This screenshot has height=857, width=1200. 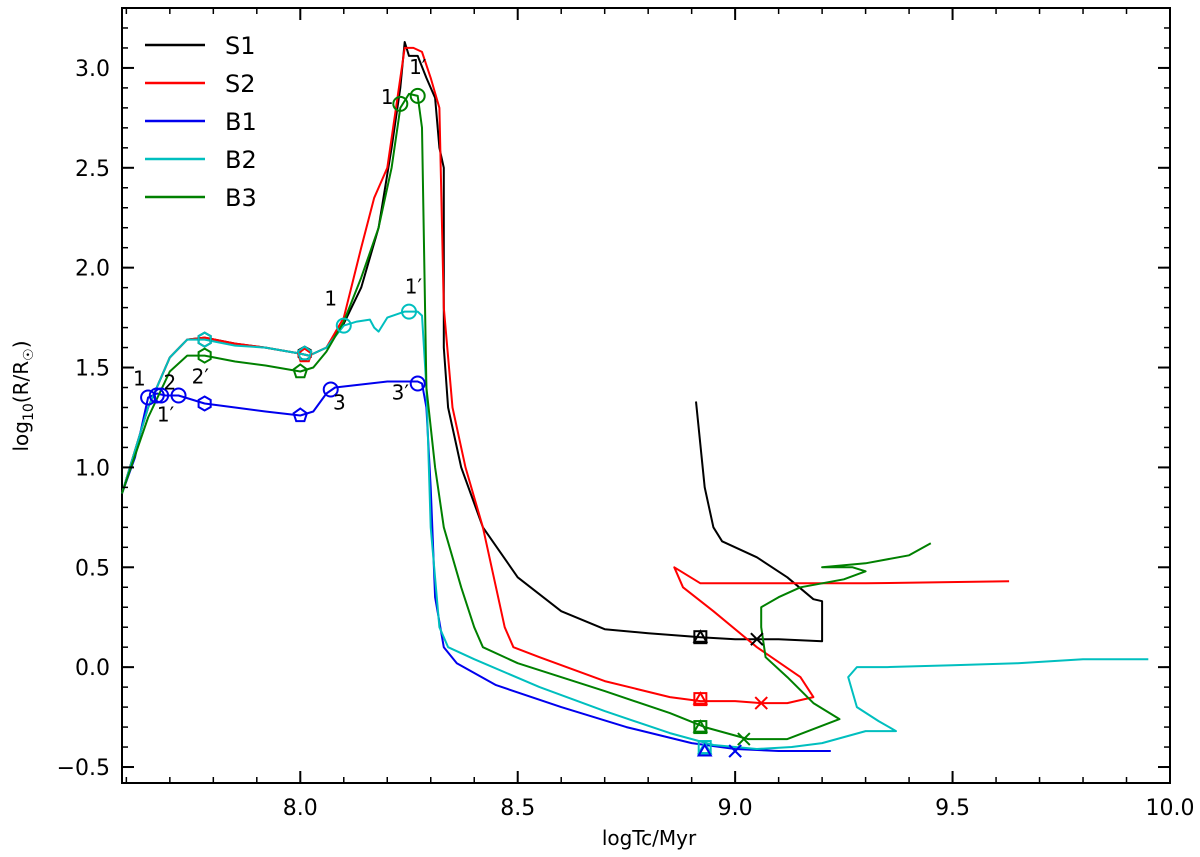 I want to click on y-tick-label: 3.0, so click(x=92, y=69).